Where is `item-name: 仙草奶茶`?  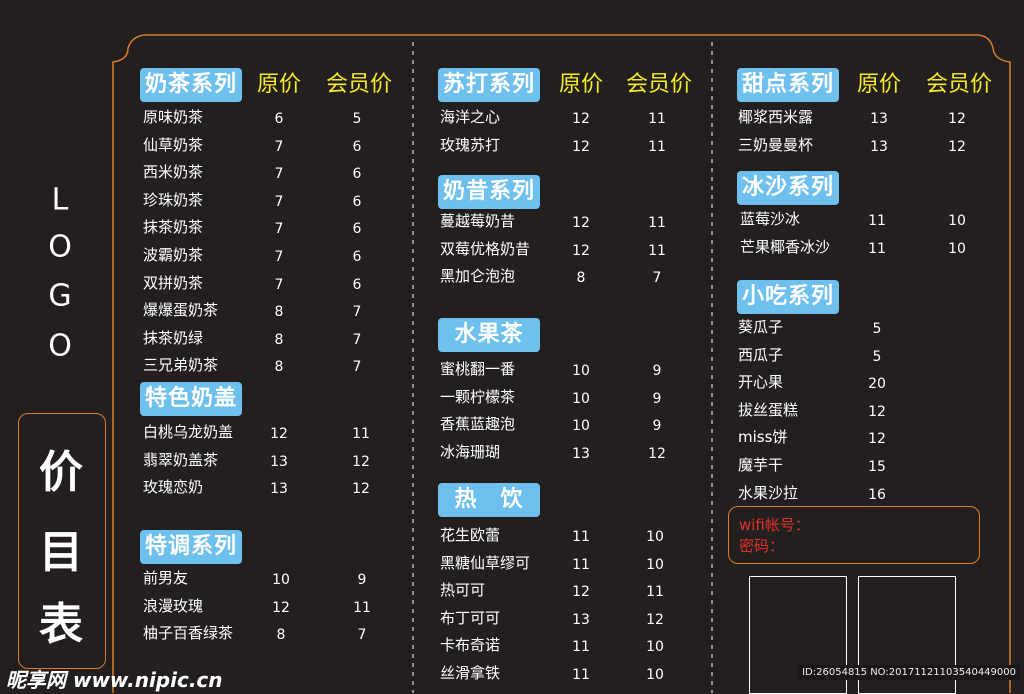
item-name: 仙草奶茶 is located at coordinates (173, 144).